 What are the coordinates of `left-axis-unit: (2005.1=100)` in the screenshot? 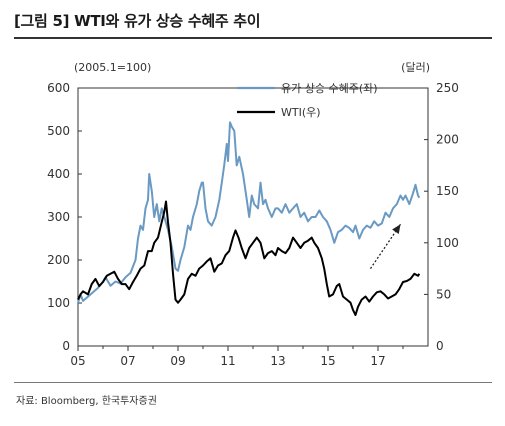 It's located at (112, 67).